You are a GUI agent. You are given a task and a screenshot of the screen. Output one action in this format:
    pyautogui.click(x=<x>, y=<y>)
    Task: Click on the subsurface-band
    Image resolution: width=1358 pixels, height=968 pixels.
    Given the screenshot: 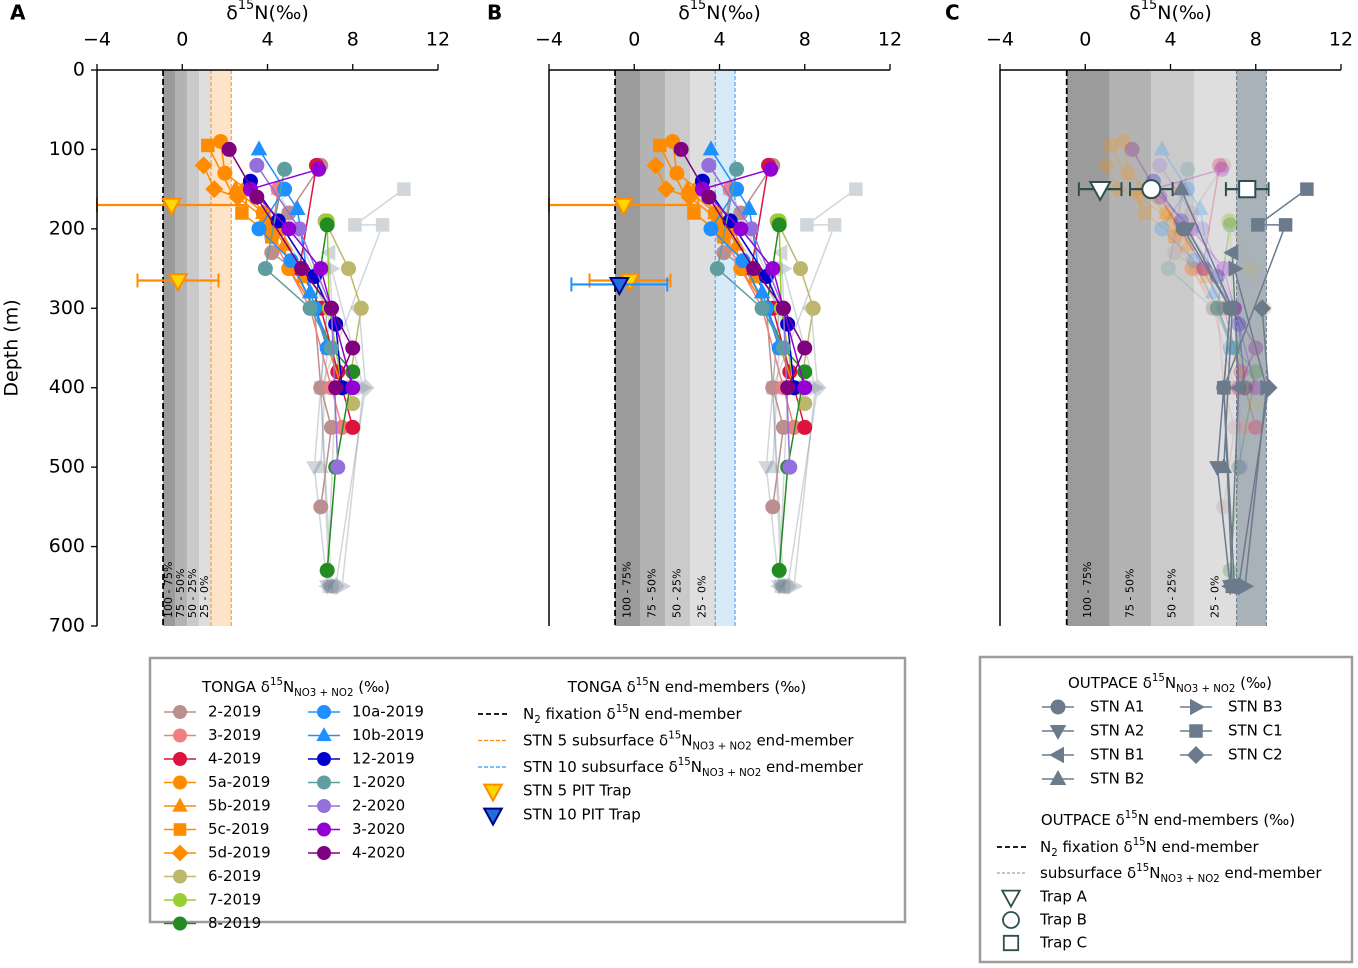 What is the action you would take?
    pyautogui.click(x=725, y=348)
    